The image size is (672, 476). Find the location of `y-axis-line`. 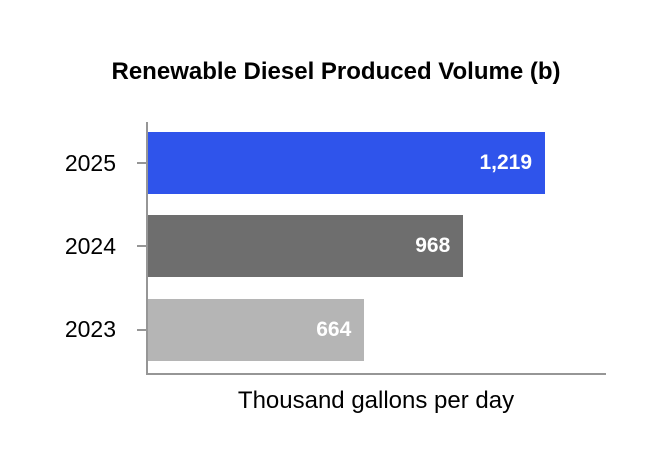

y-axis-line is located at coordinates (147, 248).